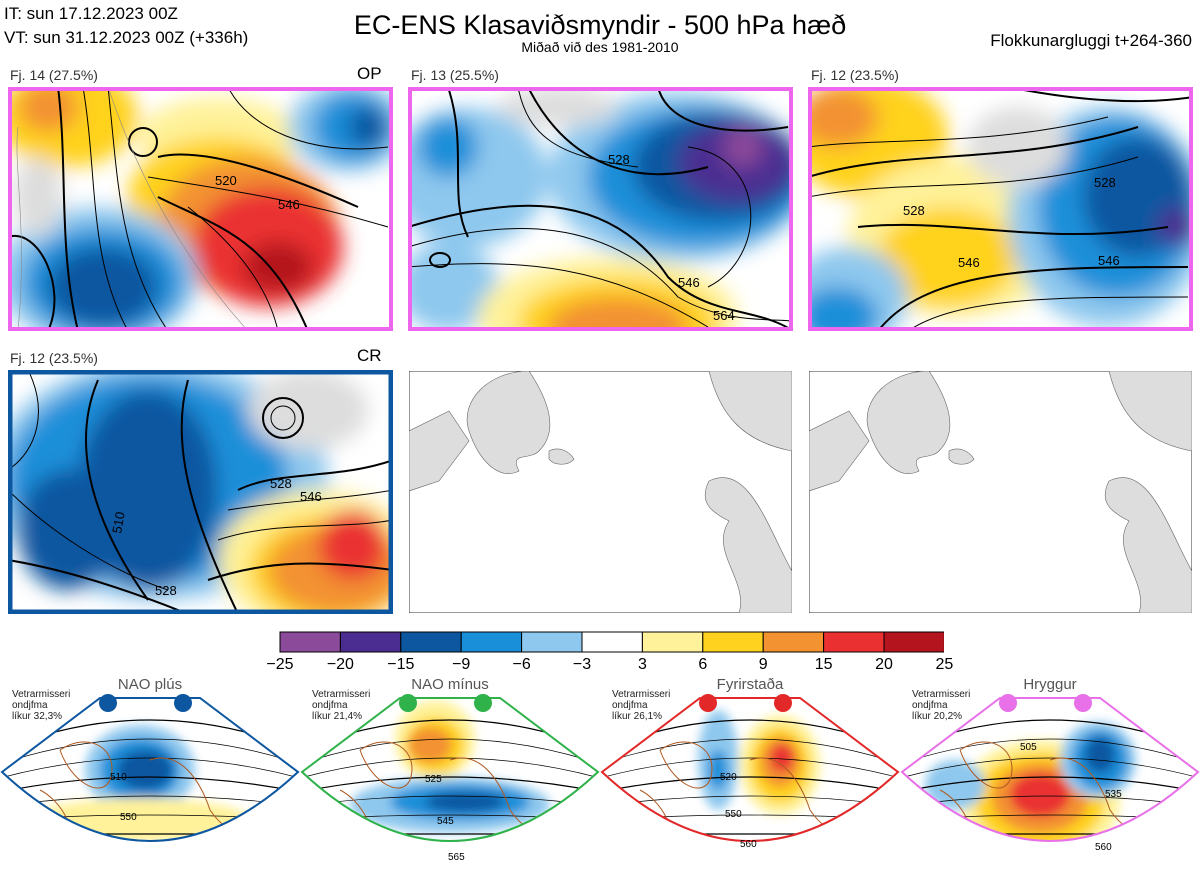 This screenshot has height=871, width=1200. I want to click on panel-2-border, so click(600, 209).